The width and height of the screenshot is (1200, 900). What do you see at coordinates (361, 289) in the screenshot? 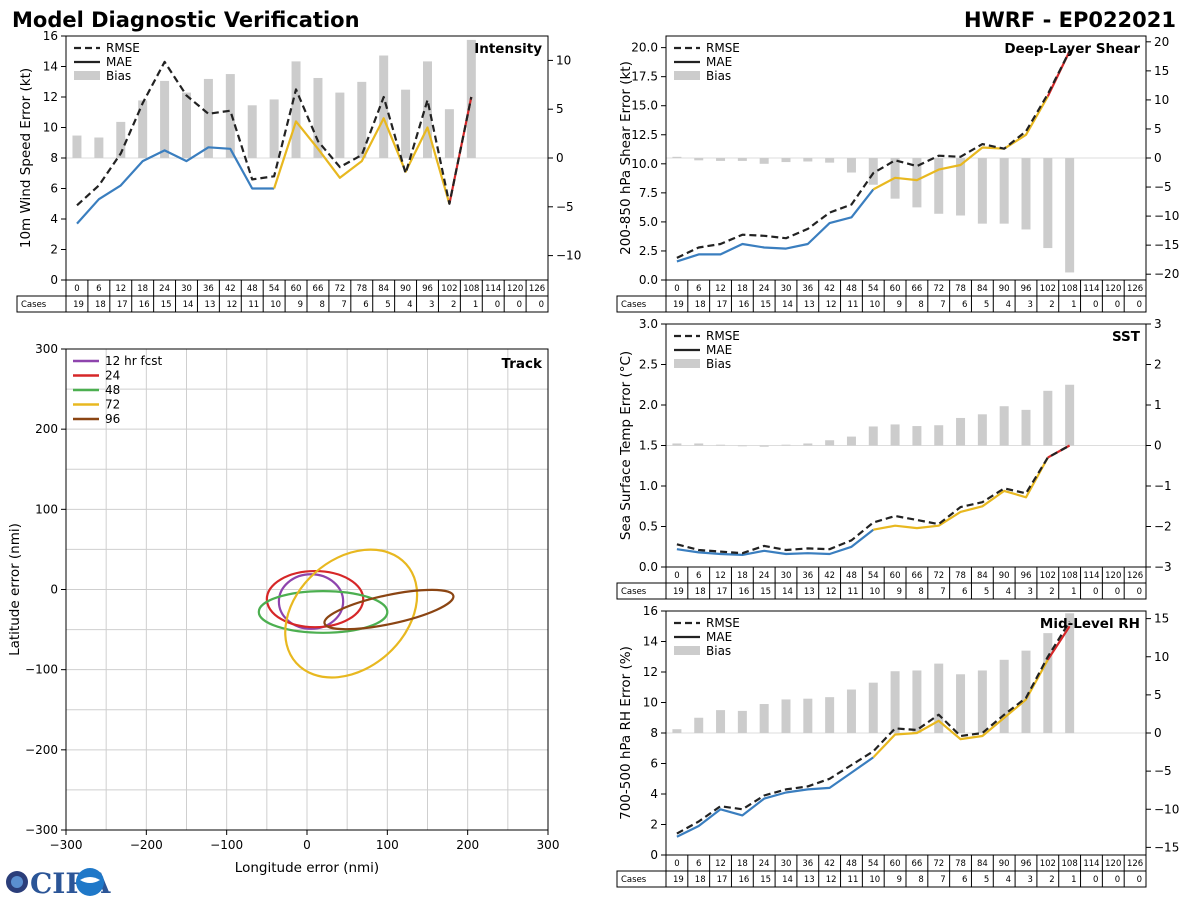
I see `intensity-hour-label: 78` at bounding box center [361, 289].